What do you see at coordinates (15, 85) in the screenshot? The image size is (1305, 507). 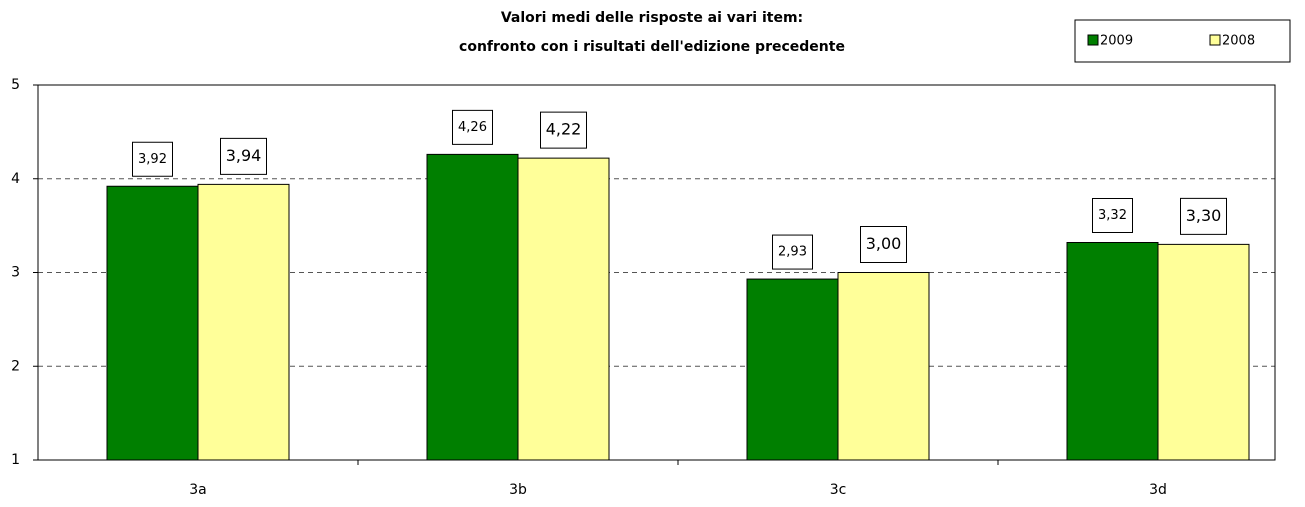 I see `y-tick-label: 5` at bounding box center [15, 85].